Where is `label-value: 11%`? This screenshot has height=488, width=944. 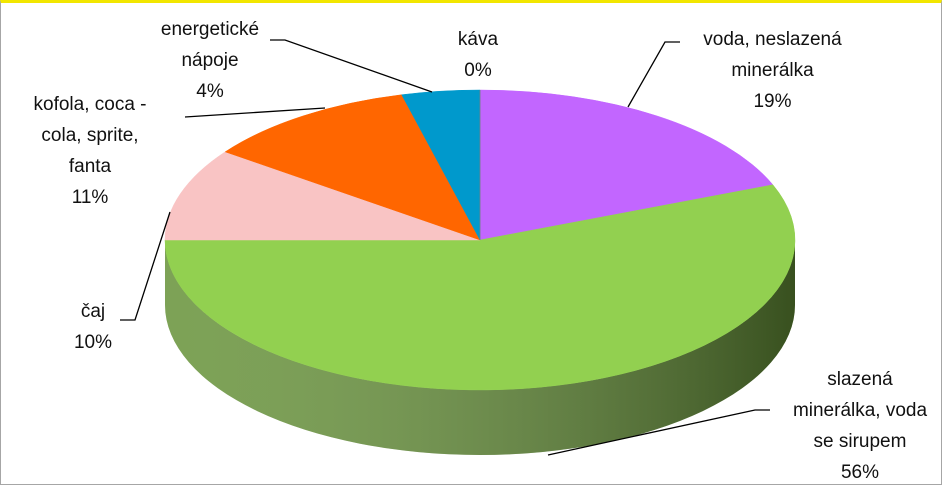 label-value: 11% is located at coordinates (90, 197).